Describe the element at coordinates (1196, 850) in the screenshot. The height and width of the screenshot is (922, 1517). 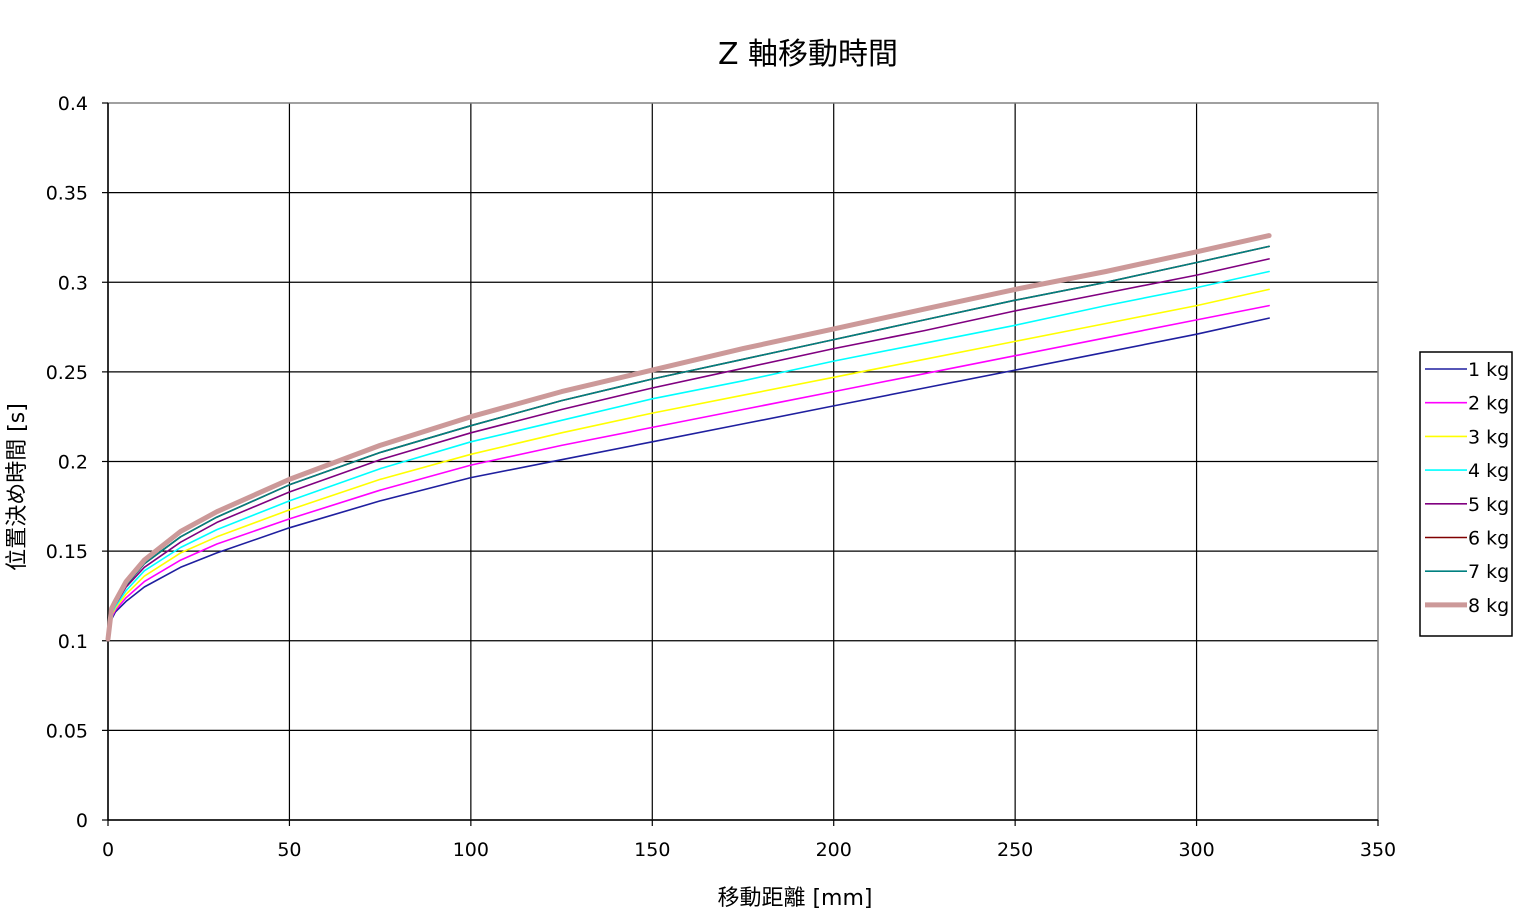
I see `x-tick-label: 300` at that location.